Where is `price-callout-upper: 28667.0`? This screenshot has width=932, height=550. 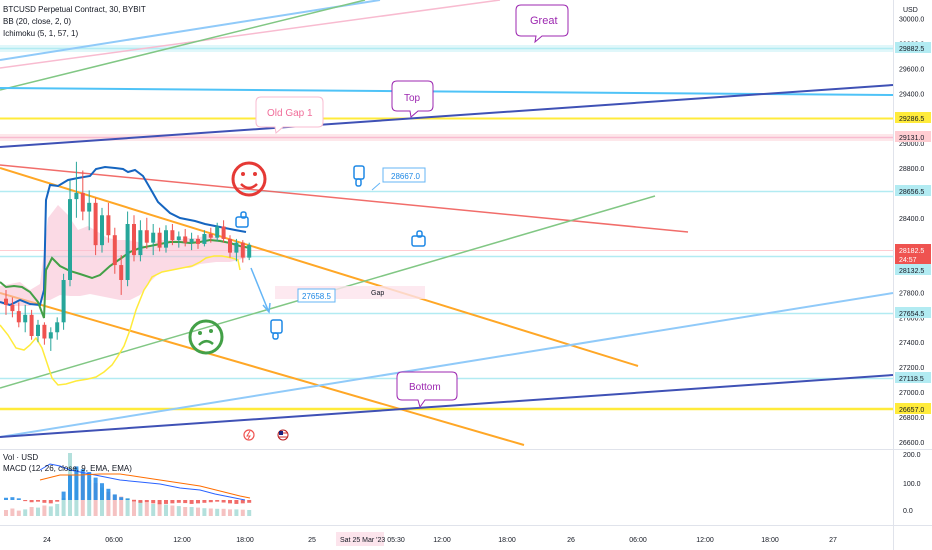 price-callout-upper: 28667.0 is located at coordinates (404, 175).